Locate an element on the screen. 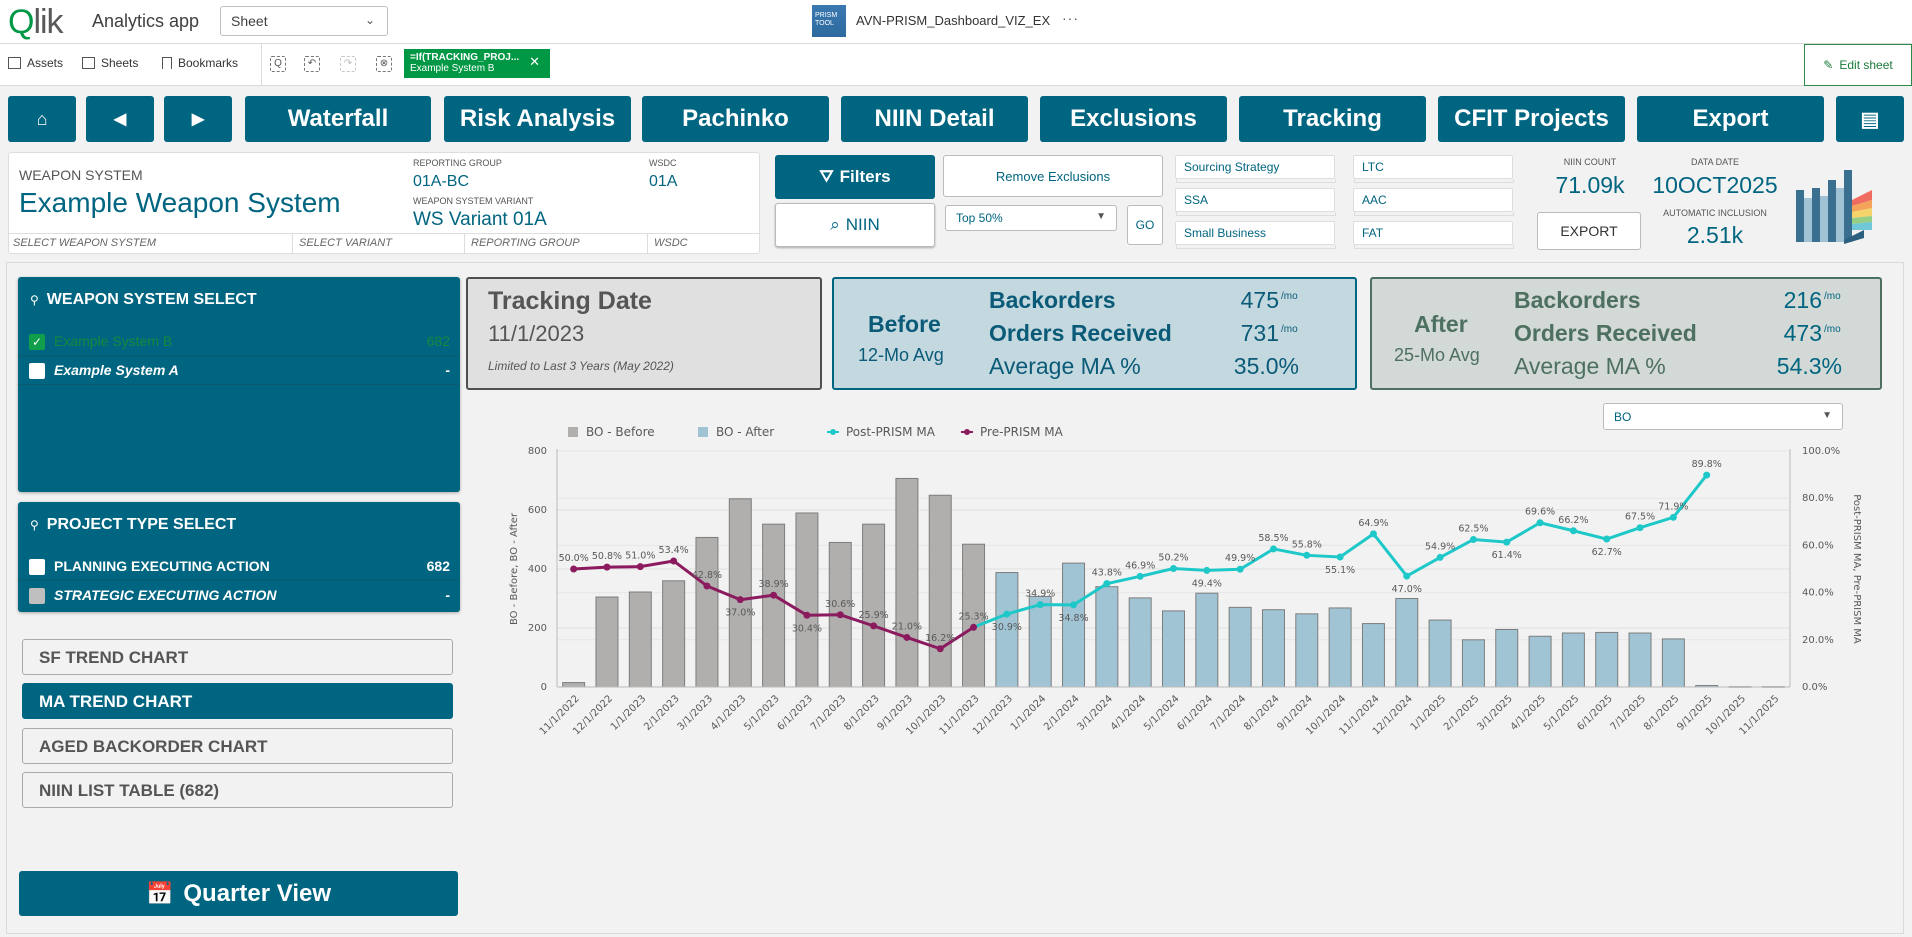 The width and height of the screenshot is (1912, 937). filters-button: ⛛ Filters is located at coordinates (855, 177).